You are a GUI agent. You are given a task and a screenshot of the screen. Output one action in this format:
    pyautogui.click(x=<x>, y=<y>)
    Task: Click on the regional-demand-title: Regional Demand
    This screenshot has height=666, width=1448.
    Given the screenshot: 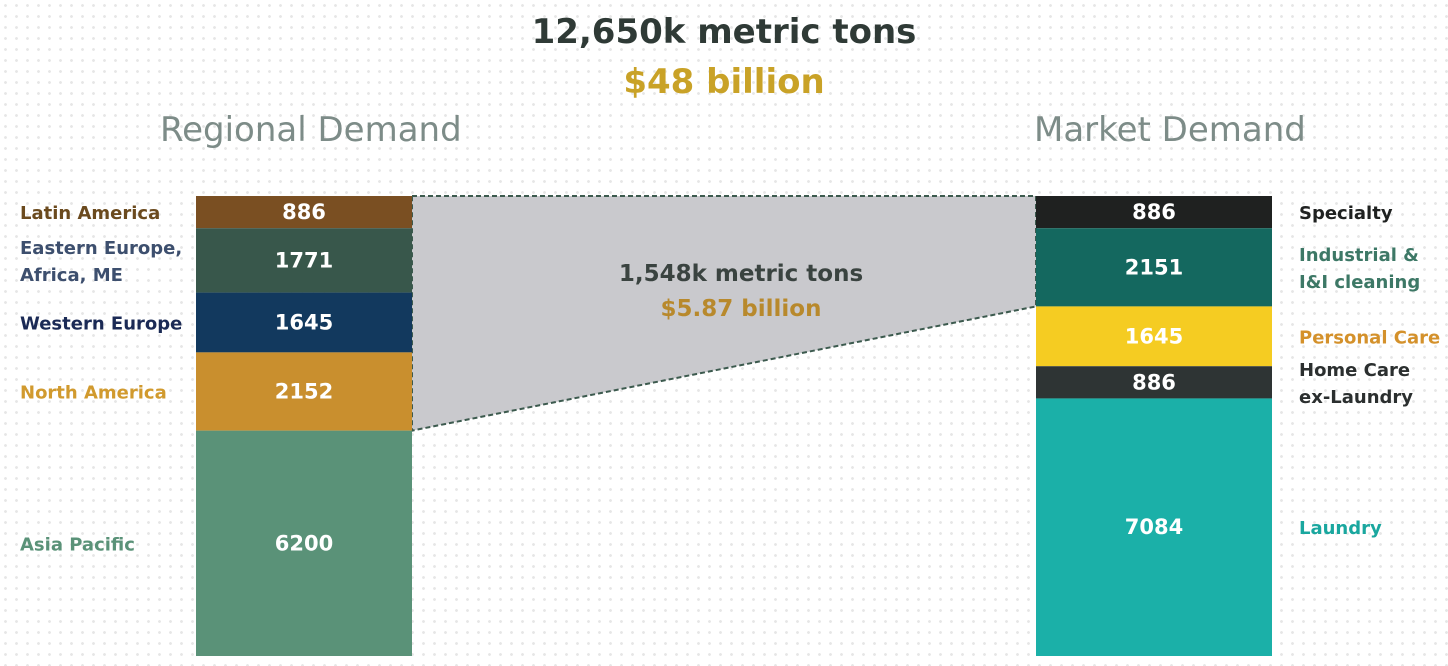 What is the action you would take?
    pyautogui.click(x=311, y=130)
    